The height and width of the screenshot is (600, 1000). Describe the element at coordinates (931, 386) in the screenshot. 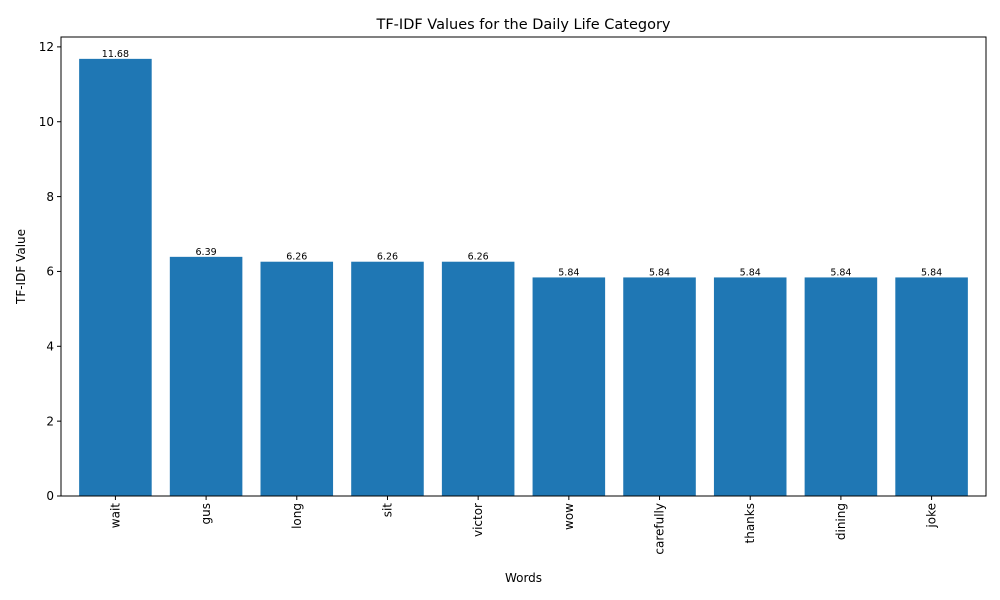

I see `bar-joke` at that location.